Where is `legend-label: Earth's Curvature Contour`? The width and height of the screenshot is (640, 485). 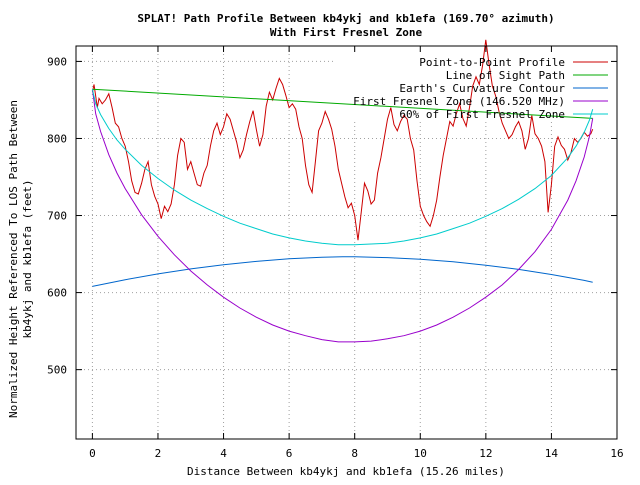
legend-label: Earth's Curvature Contour is located at coordinates (482, 88).